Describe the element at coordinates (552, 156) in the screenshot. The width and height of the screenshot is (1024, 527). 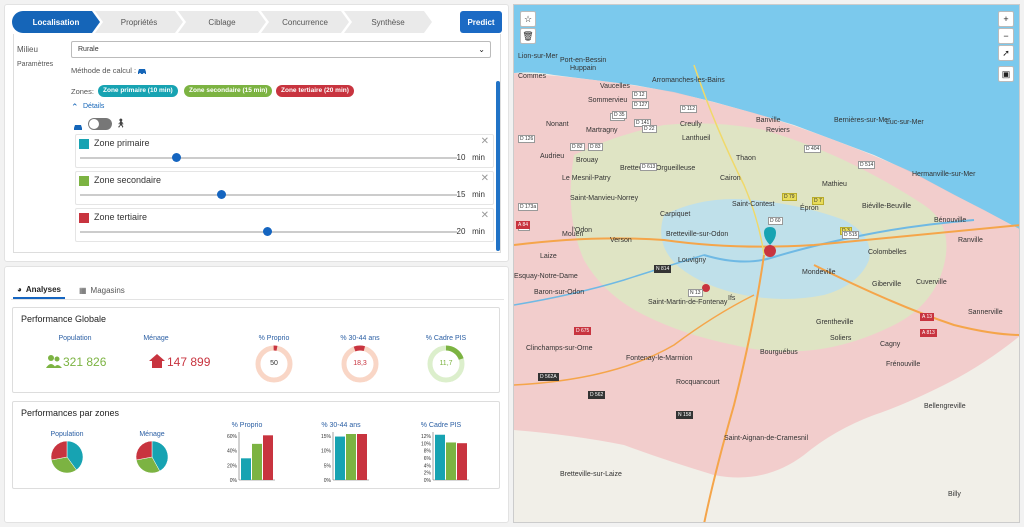
I see `map-place-label: Audrieu` at that location.